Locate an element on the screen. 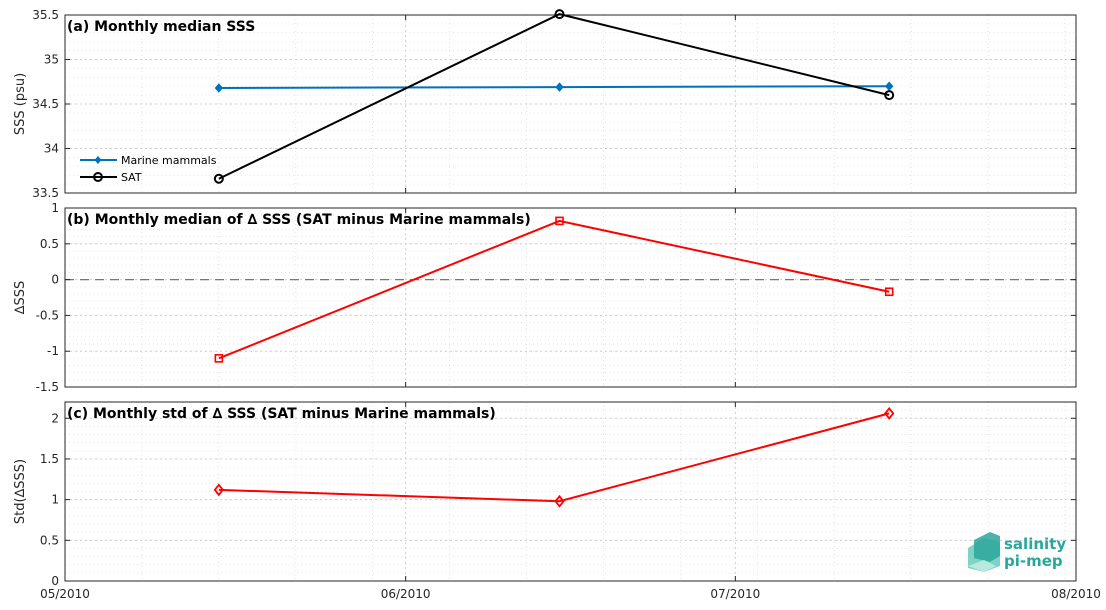  y-tick-label: -1 is located at coordinates (53, 351).